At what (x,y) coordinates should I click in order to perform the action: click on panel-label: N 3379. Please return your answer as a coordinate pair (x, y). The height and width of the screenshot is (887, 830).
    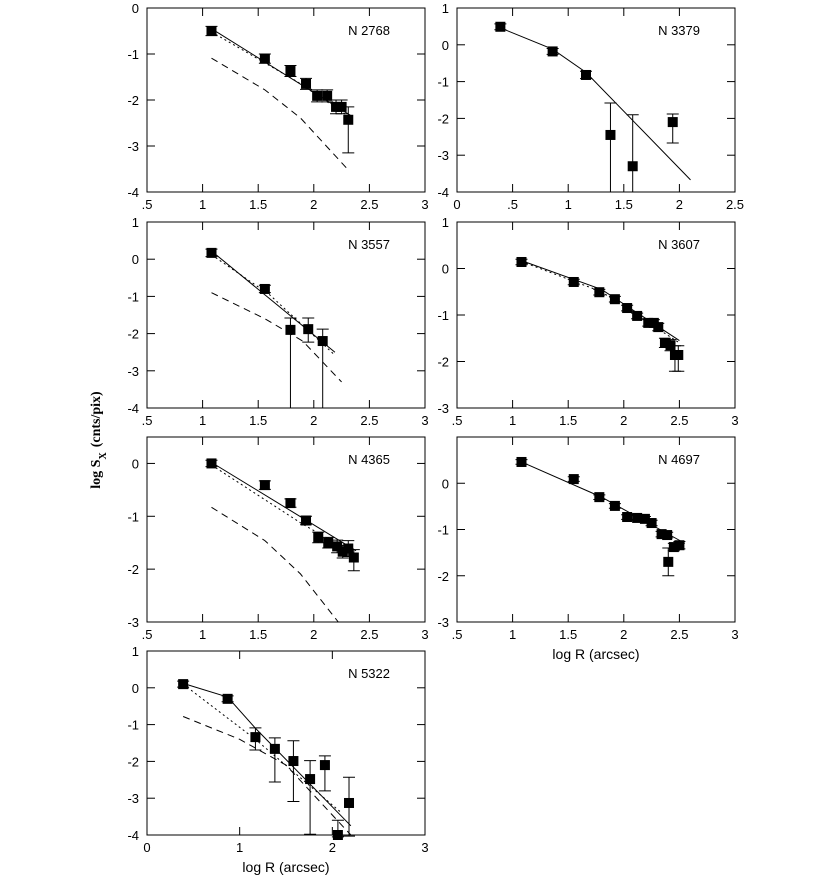
    Looking at the image, I should click on (679, 30).